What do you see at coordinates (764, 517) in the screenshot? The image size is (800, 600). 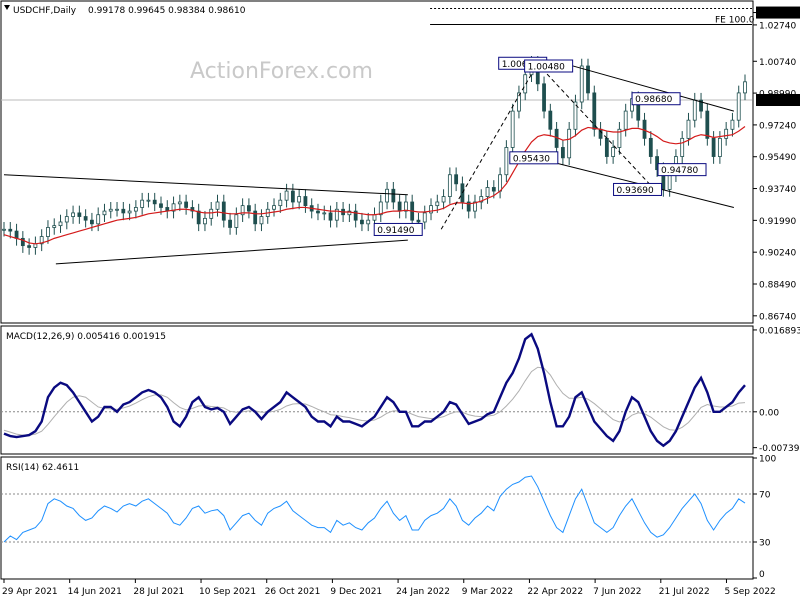 I see `rsi-axis: 100 70 30 0` at bounding box center [764, 517].